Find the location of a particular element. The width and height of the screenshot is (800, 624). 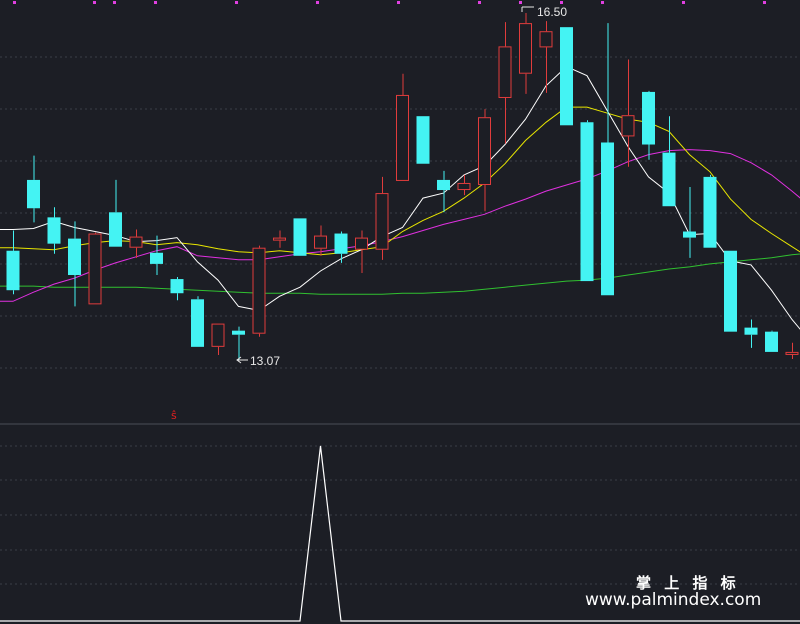

top-dot-markers is located at coordinates (389, 2).